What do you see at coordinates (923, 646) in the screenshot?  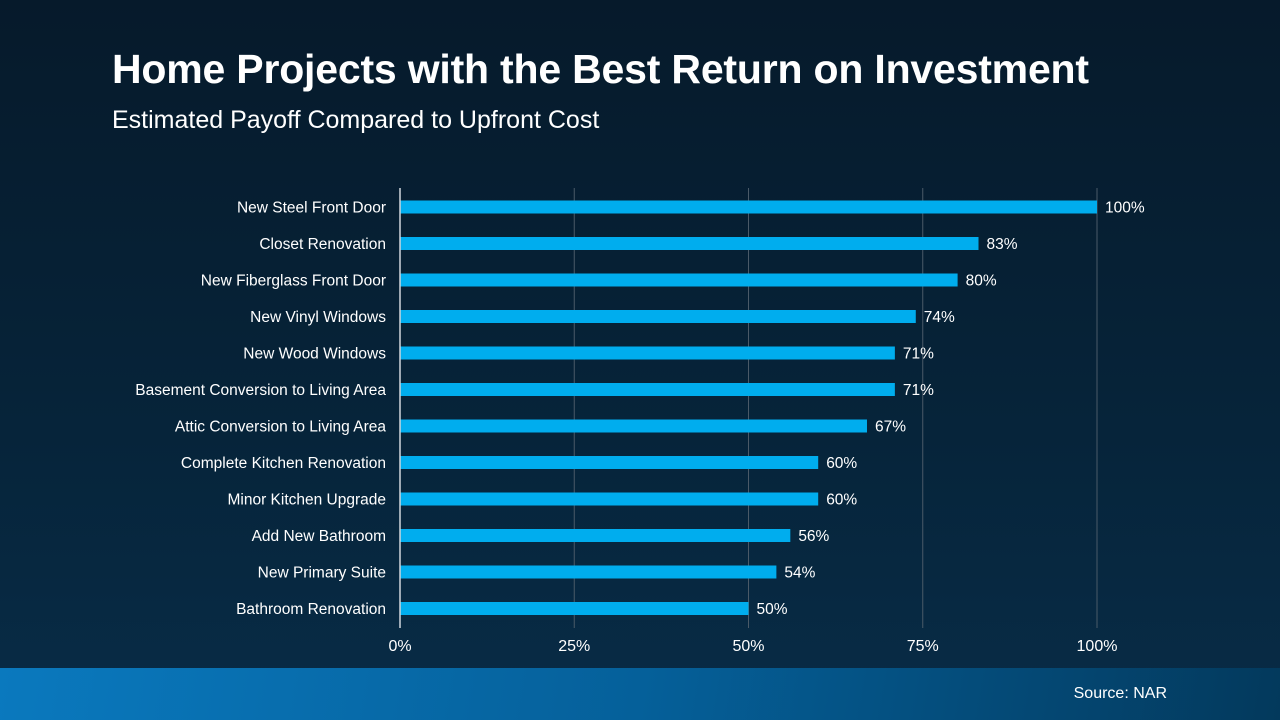 I see `x-tick-label: 75%` at bounding box center [923, 646].